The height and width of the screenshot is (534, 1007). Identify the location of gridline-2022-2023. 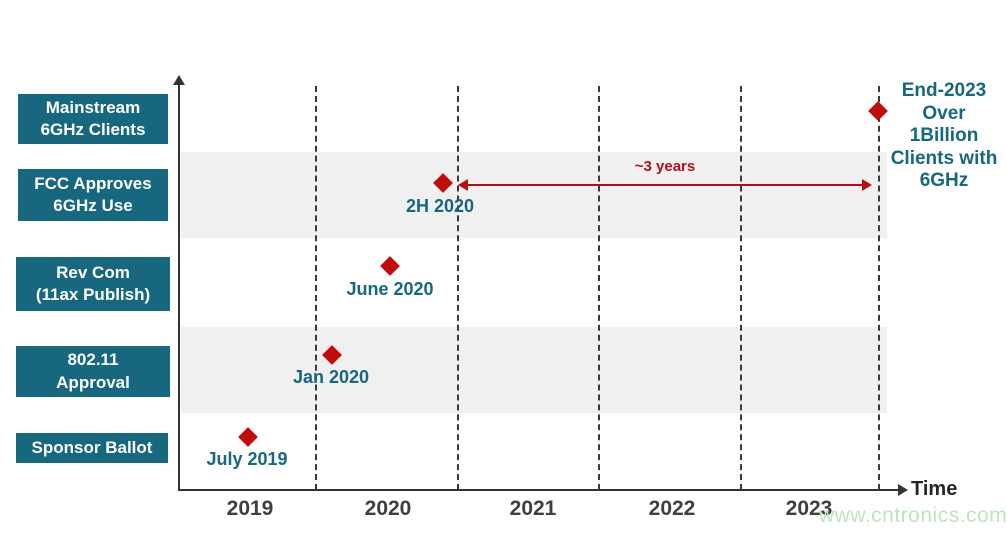
(741, 288).